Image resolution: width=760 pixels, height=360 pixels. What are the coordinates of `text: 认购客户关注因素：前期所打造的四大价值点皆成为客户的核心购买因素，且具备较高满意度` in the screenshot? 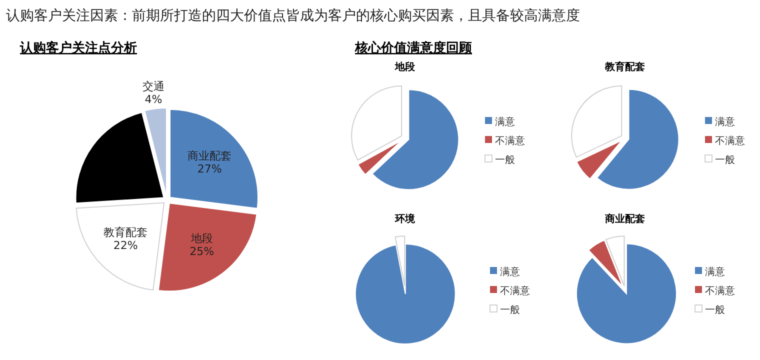 It's located at (293, 16).